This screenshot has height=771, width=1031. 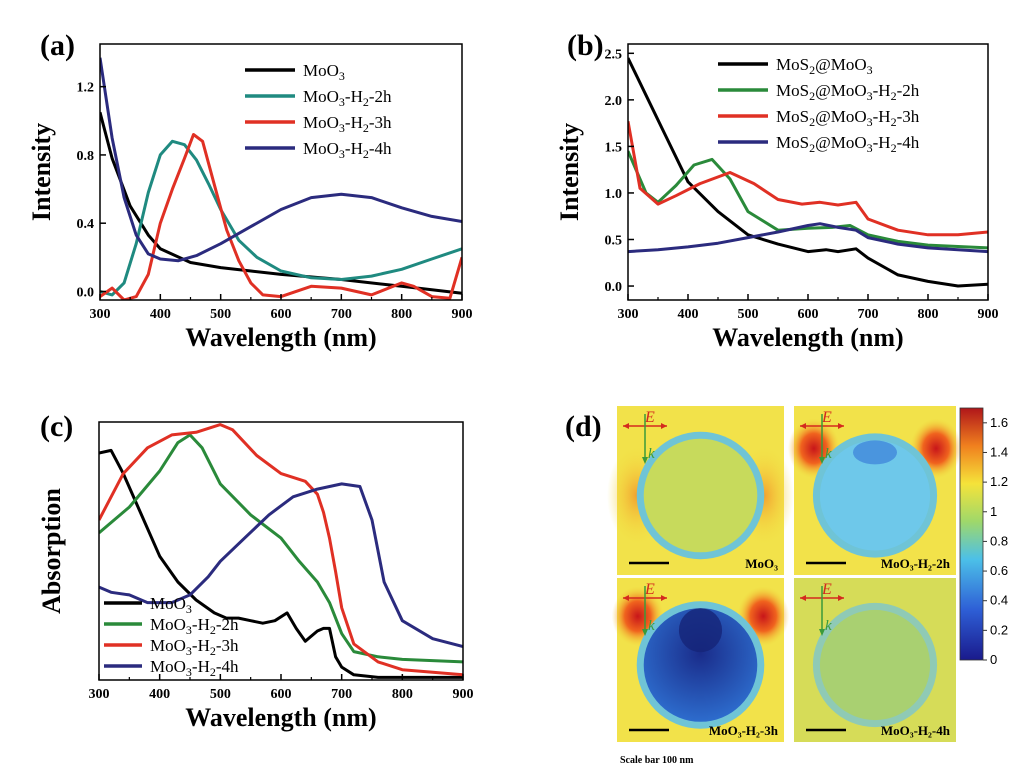 I want to click on map-core, so click(x=875, y=665).